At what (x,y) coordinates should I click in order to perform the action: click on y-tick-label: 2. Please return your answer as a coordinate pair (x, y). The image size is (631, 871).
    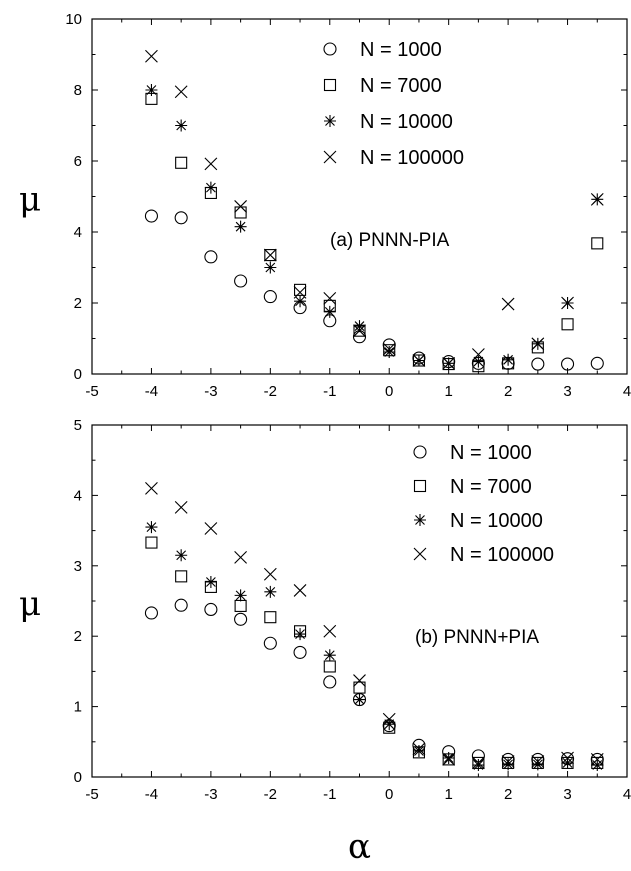
    Looking at the image, I should click on (78, 303).